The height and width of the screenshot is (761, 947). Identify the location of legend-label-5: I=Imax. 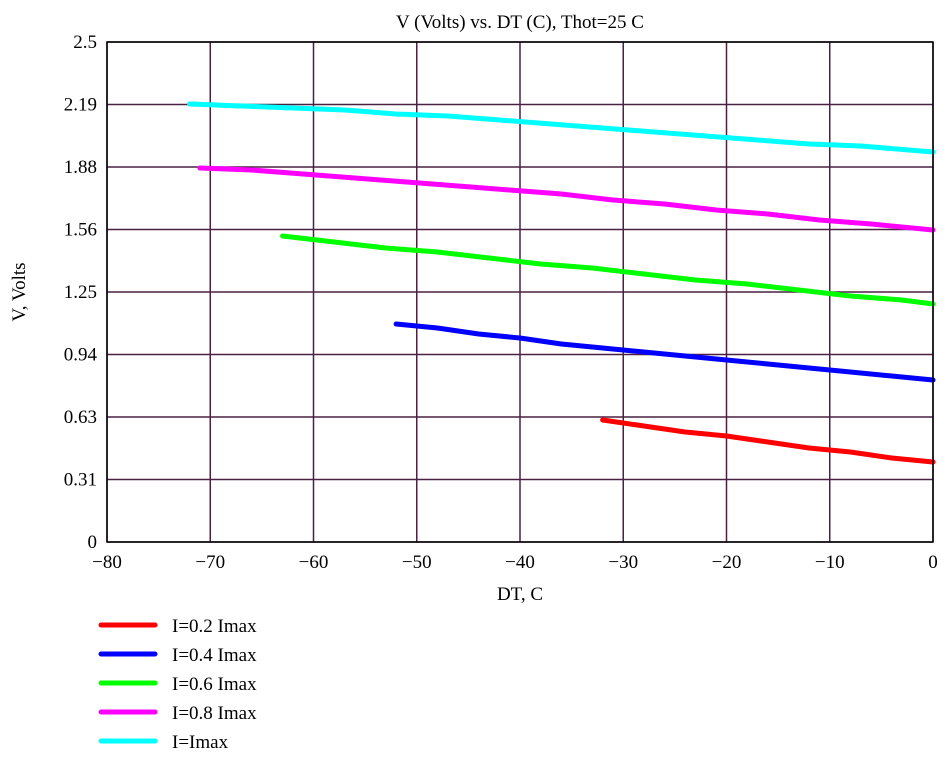
(200, 742).